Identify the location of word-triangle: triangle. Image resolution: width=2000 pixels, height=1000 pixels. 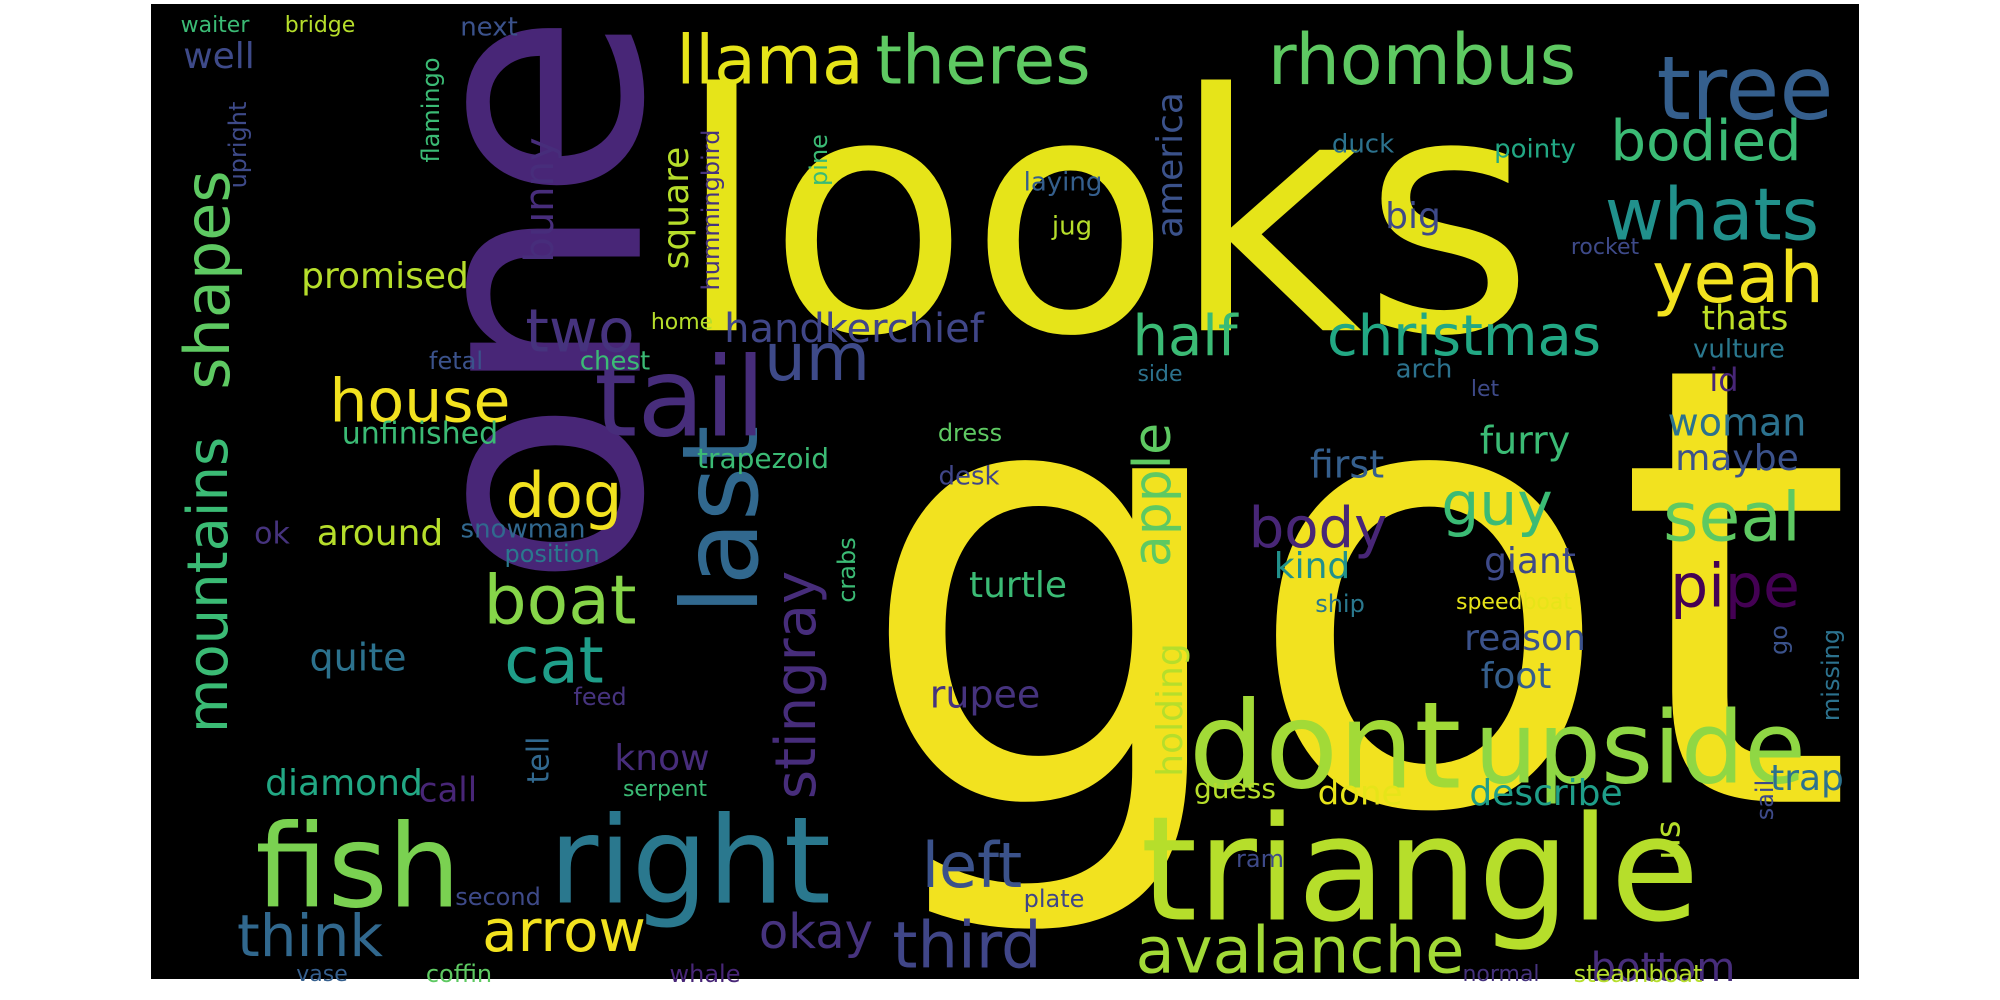
(1419, 870).